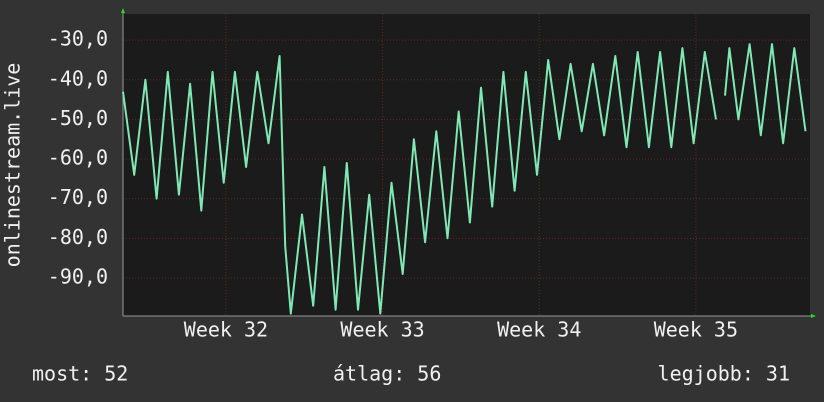 This screenshot has height=402, width=824. What do you see at coordinates (78, 237) in the screenshot?
I see `y-tick-label: -80,0` at bounding box center [78, 237].